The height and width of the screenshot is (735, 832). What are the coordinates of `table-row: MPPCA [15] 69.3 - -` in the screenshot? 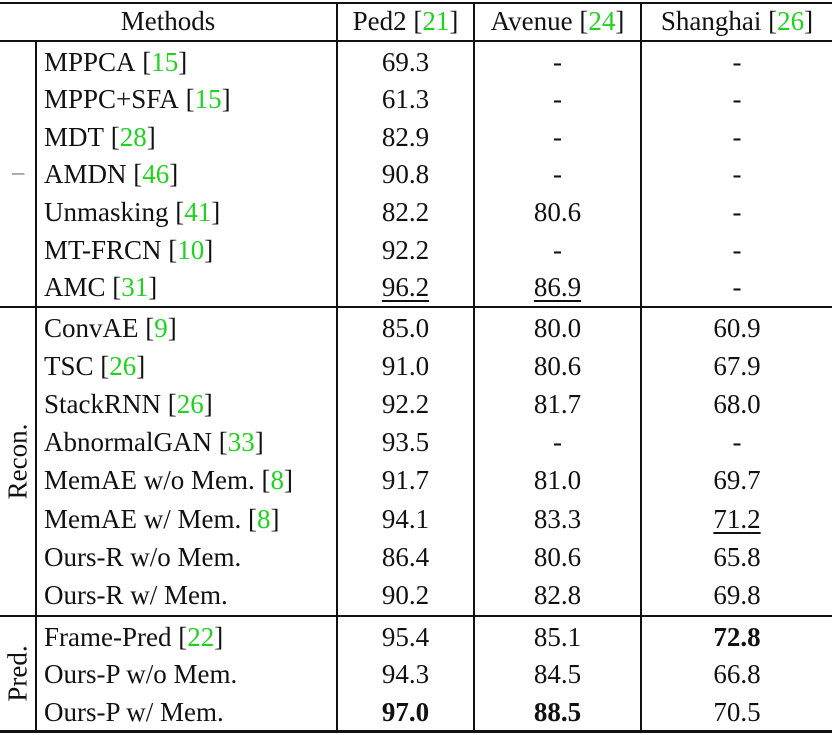 It's located at (416, 62).